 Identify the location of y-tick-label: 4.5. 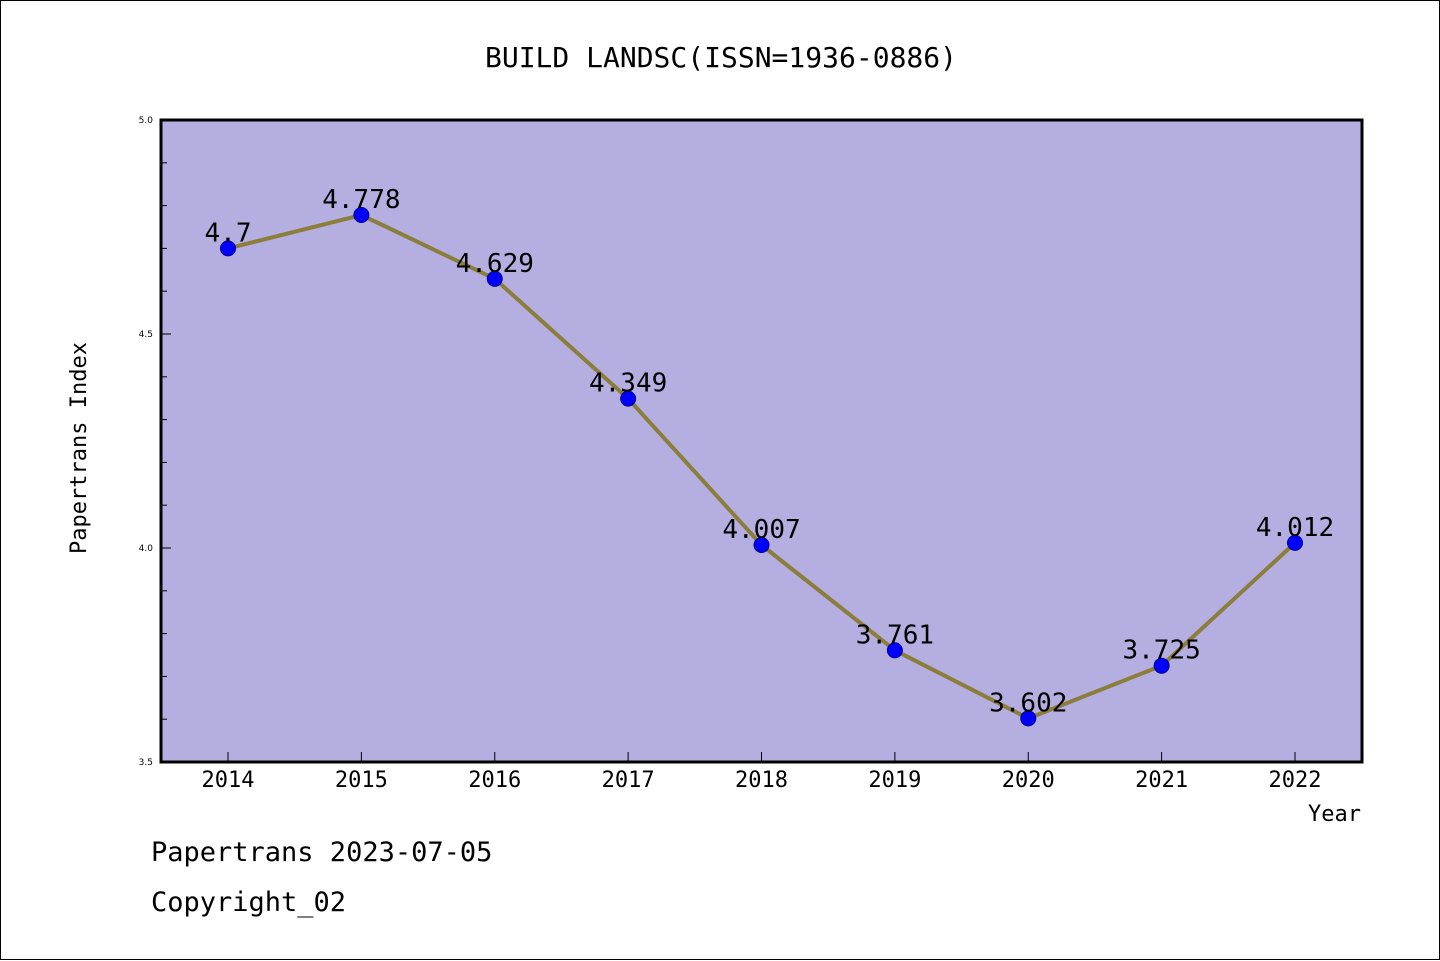
(146, 335).